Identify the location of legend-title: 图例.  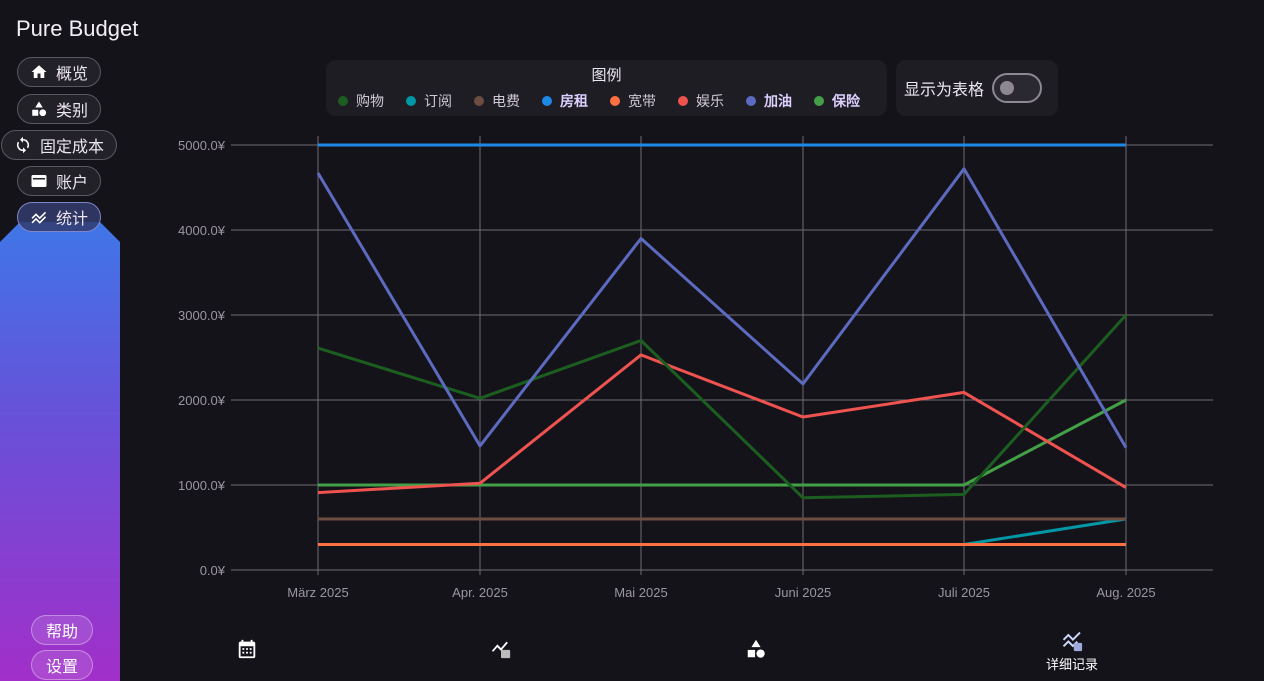
(606, 75).